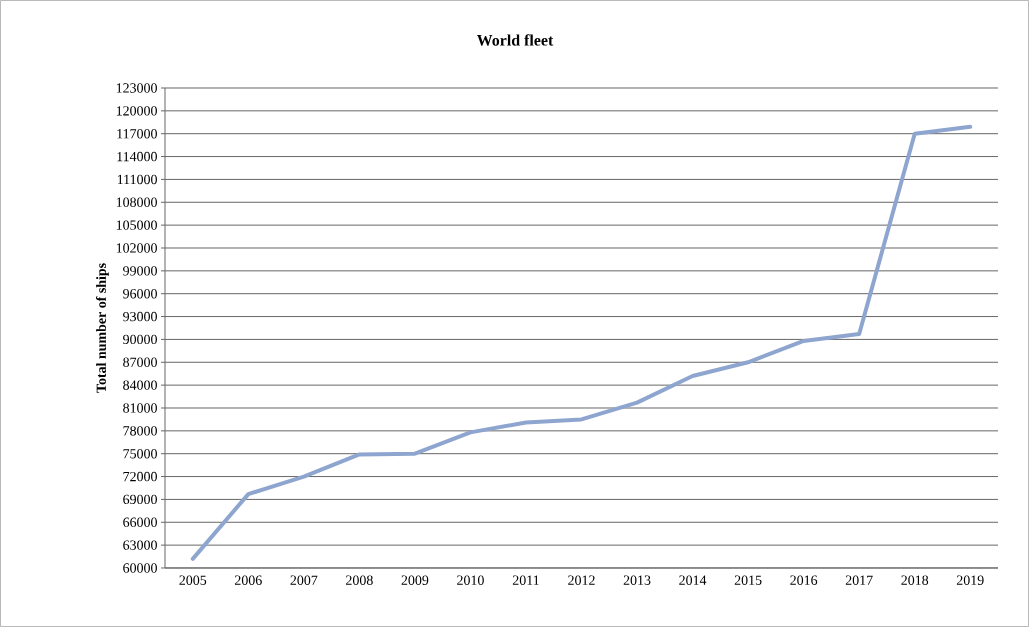 Image resolution: width=1029 pixels, height=627 pixels. Describe the element at coordinates (137, 179) in the screenshot. I see `y-tick-label: 111000` at that location.